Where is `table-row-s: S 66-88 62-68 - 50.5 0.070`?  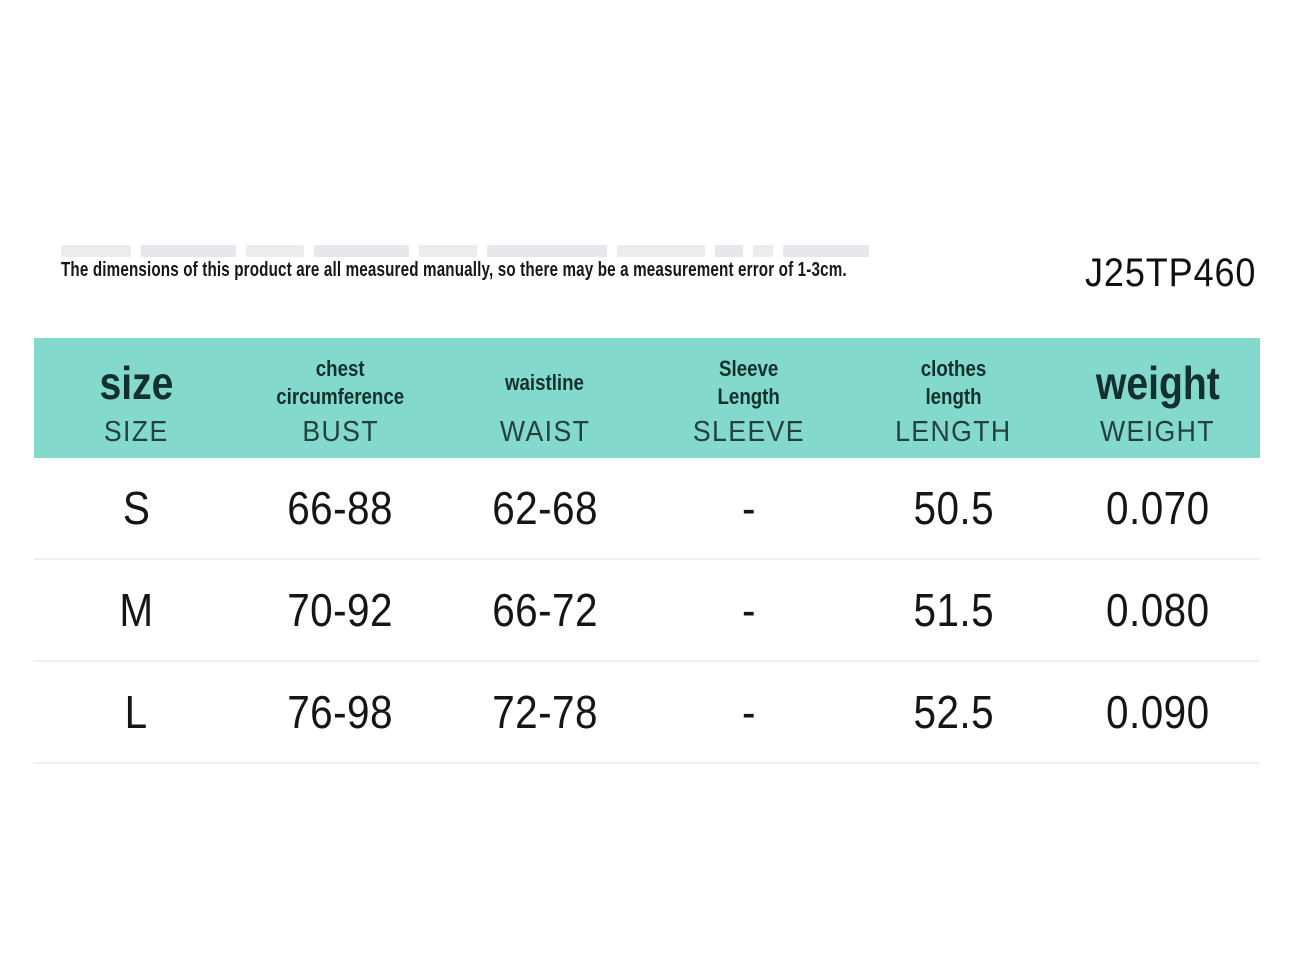 table-row-s: S 66-88 62-68 - 50.5 0.070 is located at coordinates (647, 509).